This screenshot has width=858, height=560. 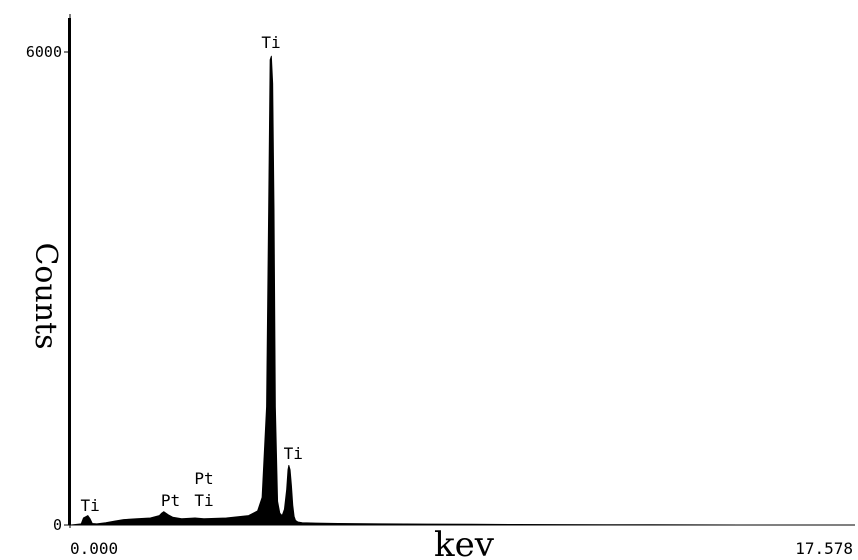 What do you see at coordinates (170, 500) in the screenshot?
I see `peak-label-1: Pt` at bounding box center [170, 500].